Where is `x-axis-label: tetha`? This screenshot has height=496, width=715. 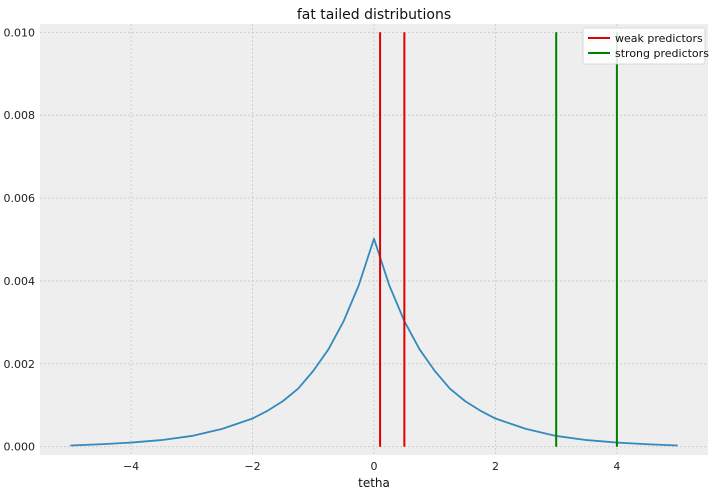 x-axis-label: tetha is located at coordinates (374, 483).